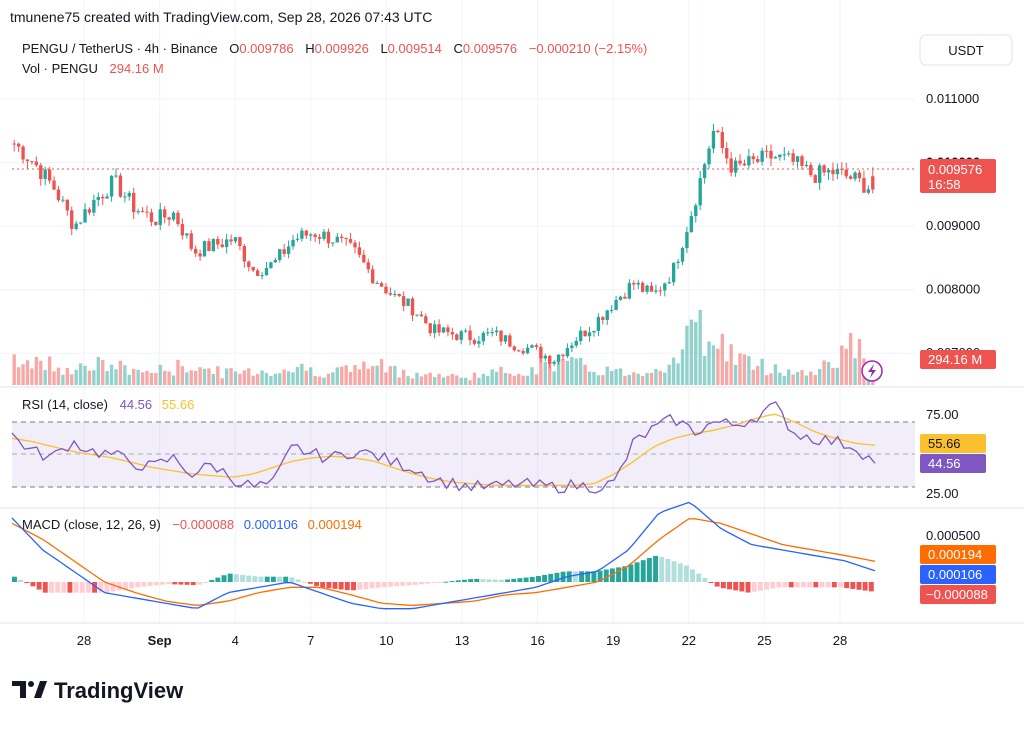 This screenshot has width=1024, height=729. I want to click on close-label: C, so click(458, 48).